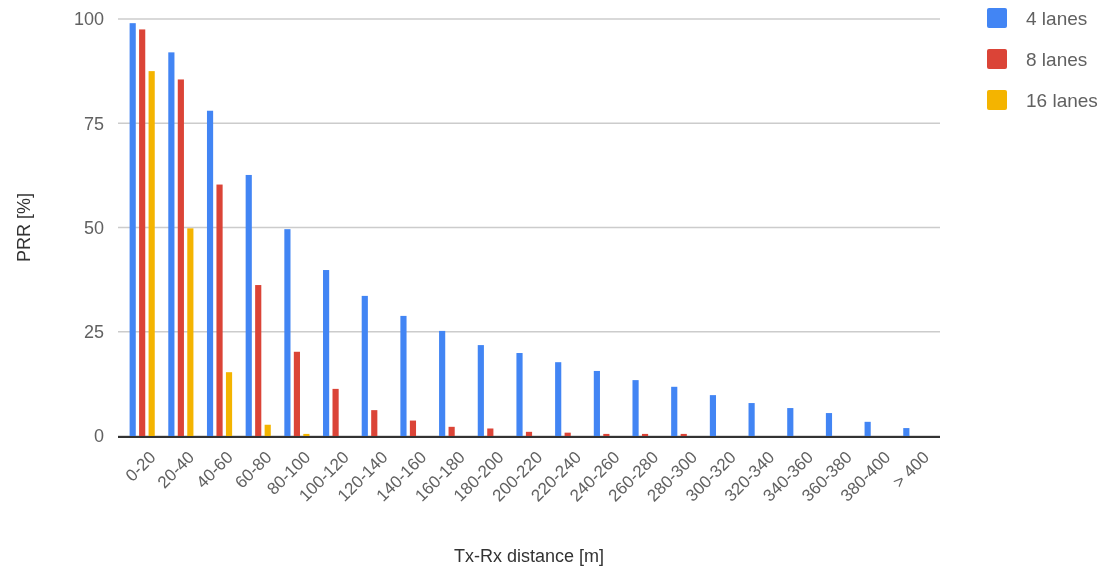  What do you see at coordinates (88, 19) in the screenshot?
I see `y-tick-label: 100` at bounding box center [88, 19].